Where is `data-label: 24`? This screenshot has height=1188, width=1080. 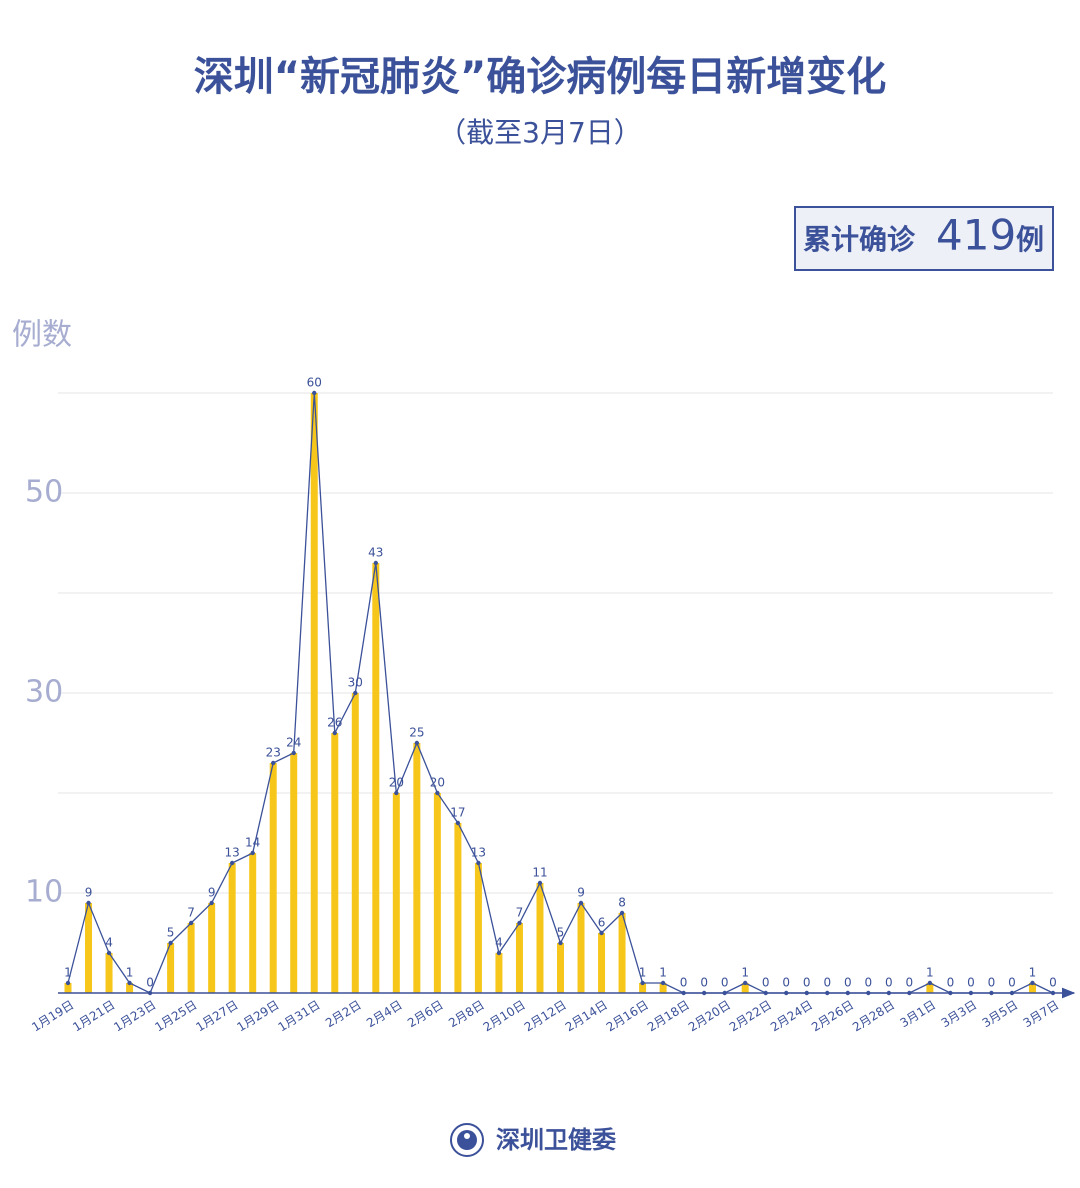
data-label: 24 is located at coordinates (293, 743).